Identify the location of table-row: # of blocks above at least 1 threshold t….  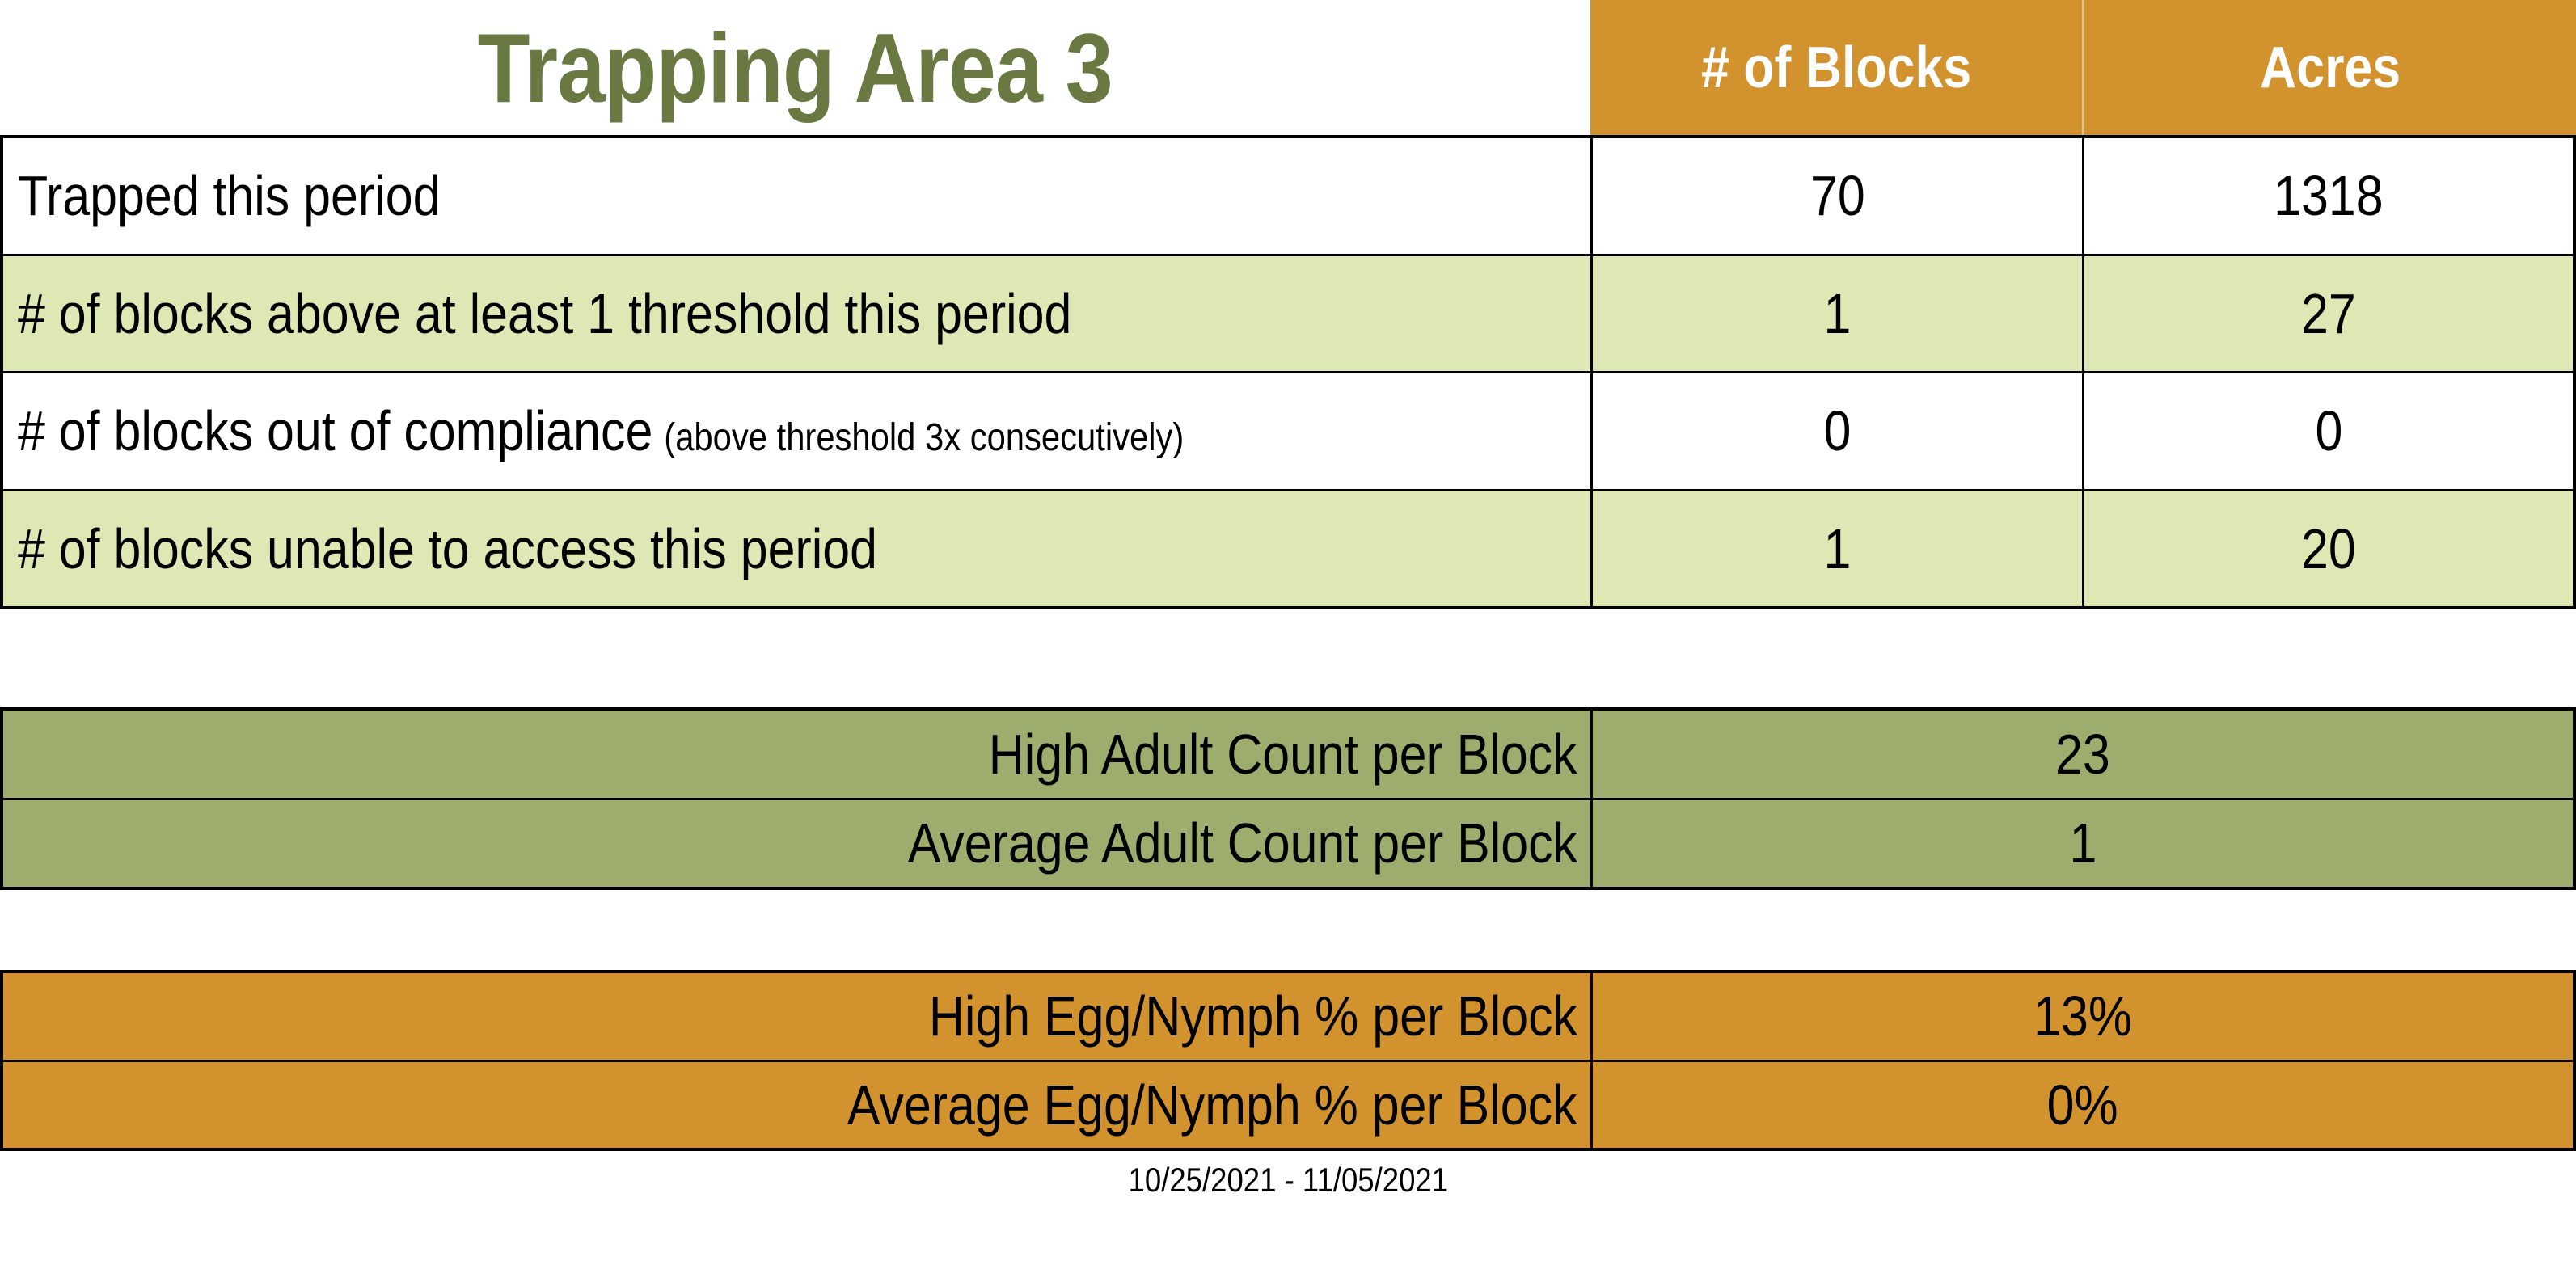
(1288, 312).